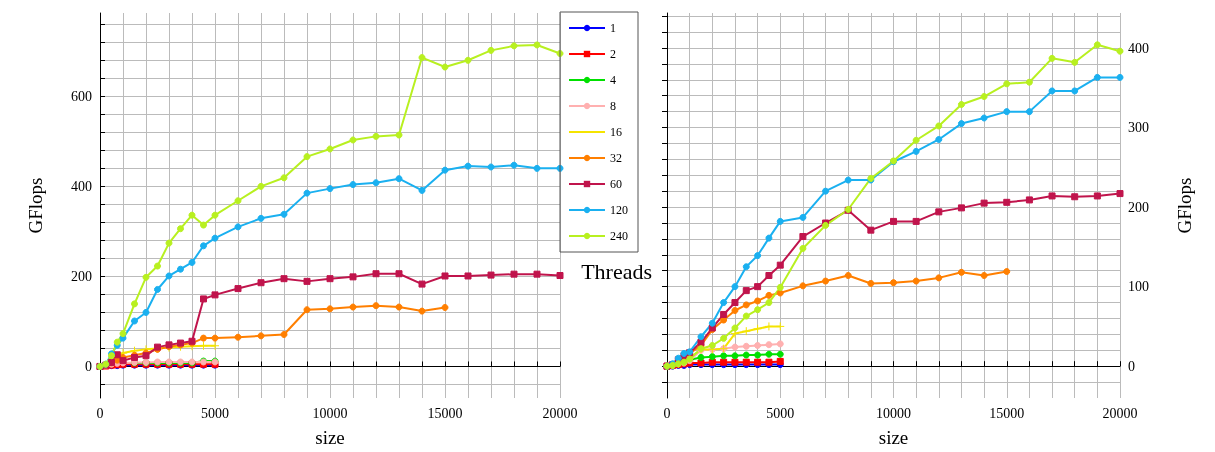  Describe the element at coordinates (1138, 48) in the screenshot. I see `y2-tick-label: 400` at that location.